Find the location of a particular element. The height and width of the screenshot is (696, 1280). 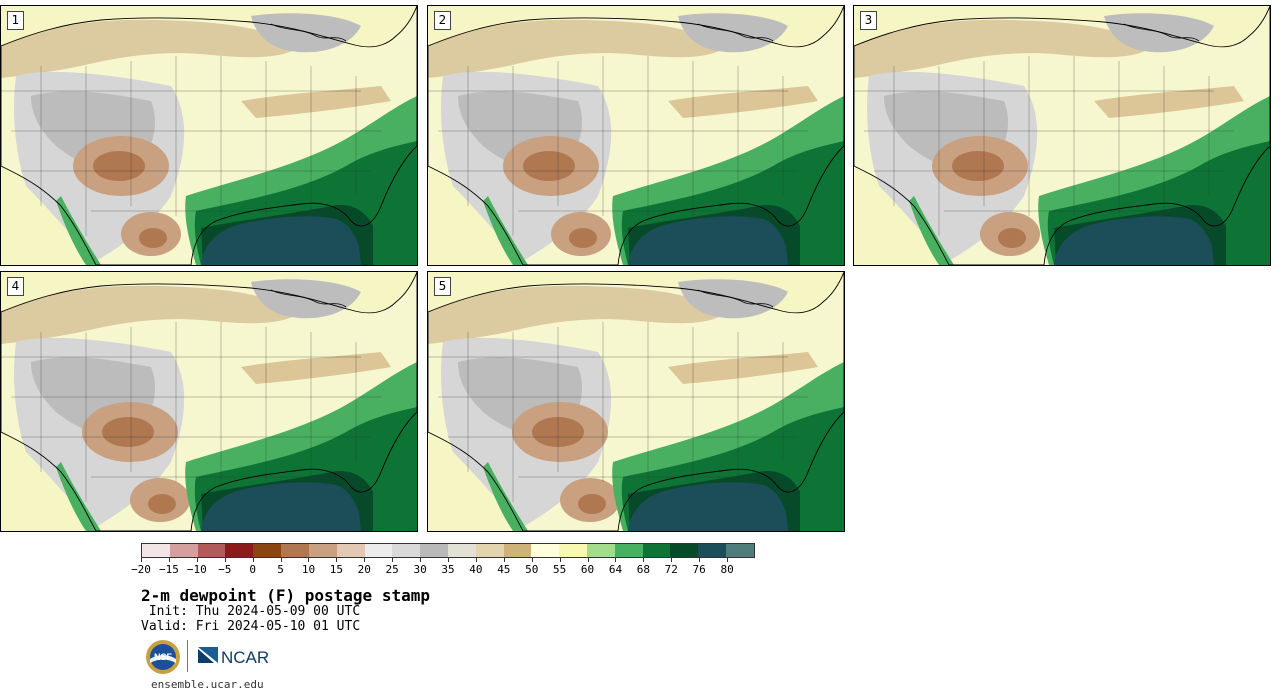

nsf-logo: NSF is located at coordinates (163, 657).